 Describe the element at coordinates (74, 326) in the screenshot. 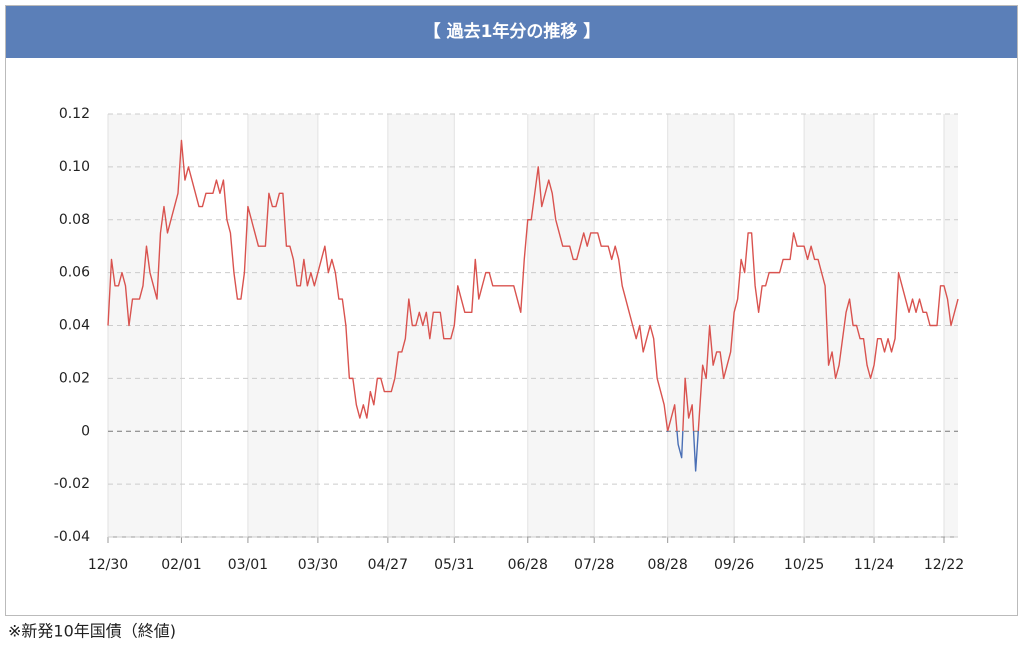

I see `y-tick-label: 0.04` at that location.